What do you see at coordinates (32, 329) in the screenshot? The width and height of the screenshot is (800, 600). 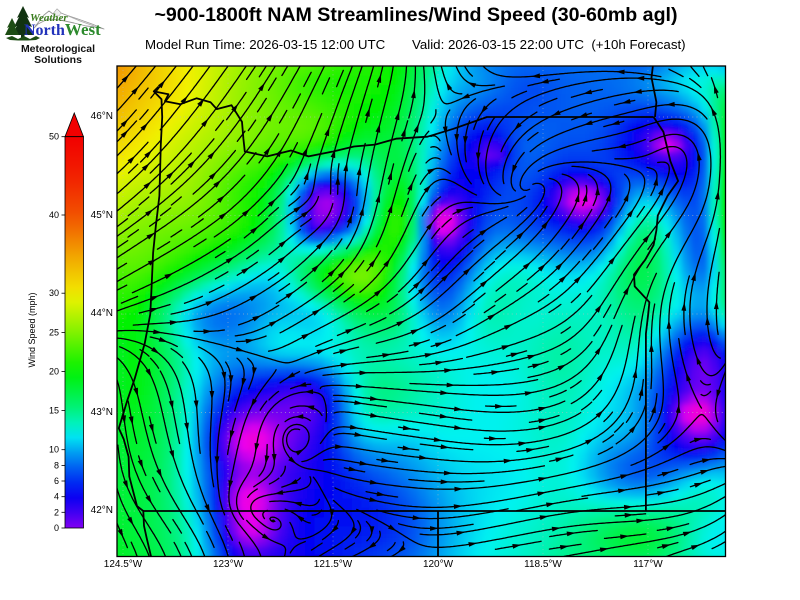 I see `svg-text: Wind Speed (mph)` at bounding box center [32, 329].